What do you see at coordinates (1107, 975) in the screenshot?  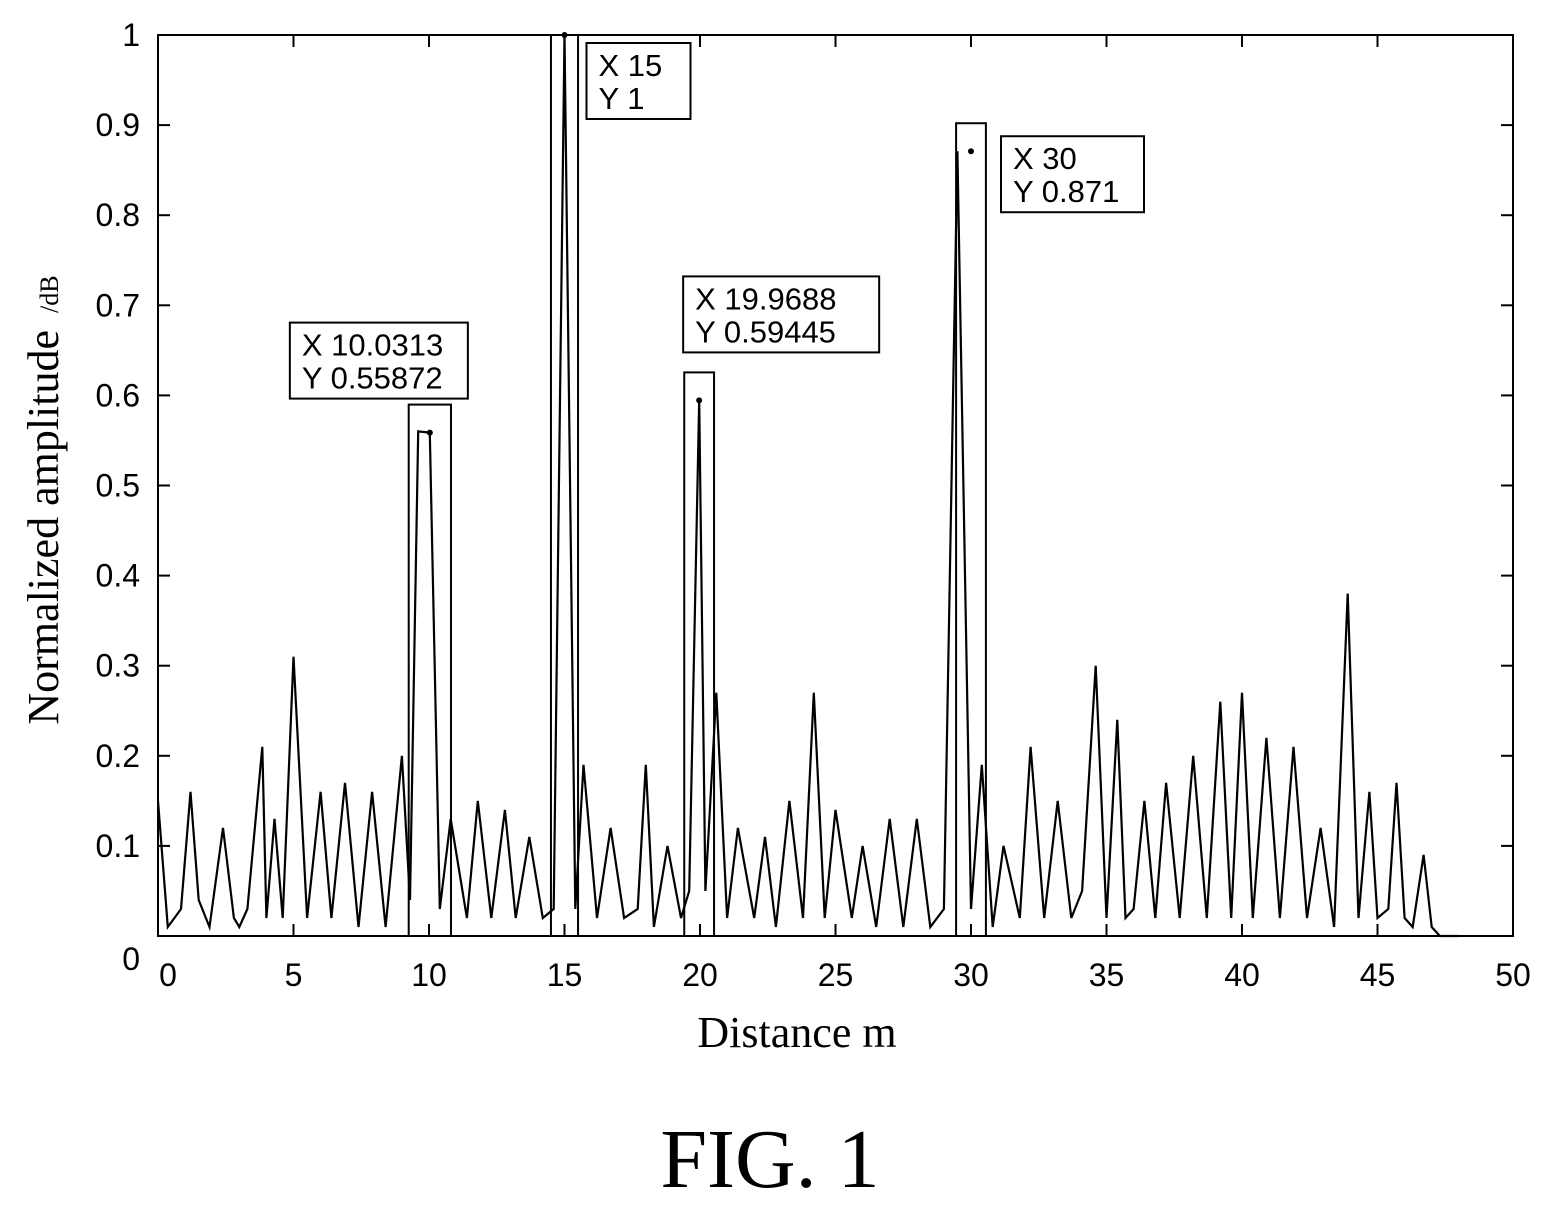 I see `x-tick-label: 35` at bounding box center [1107, 975].